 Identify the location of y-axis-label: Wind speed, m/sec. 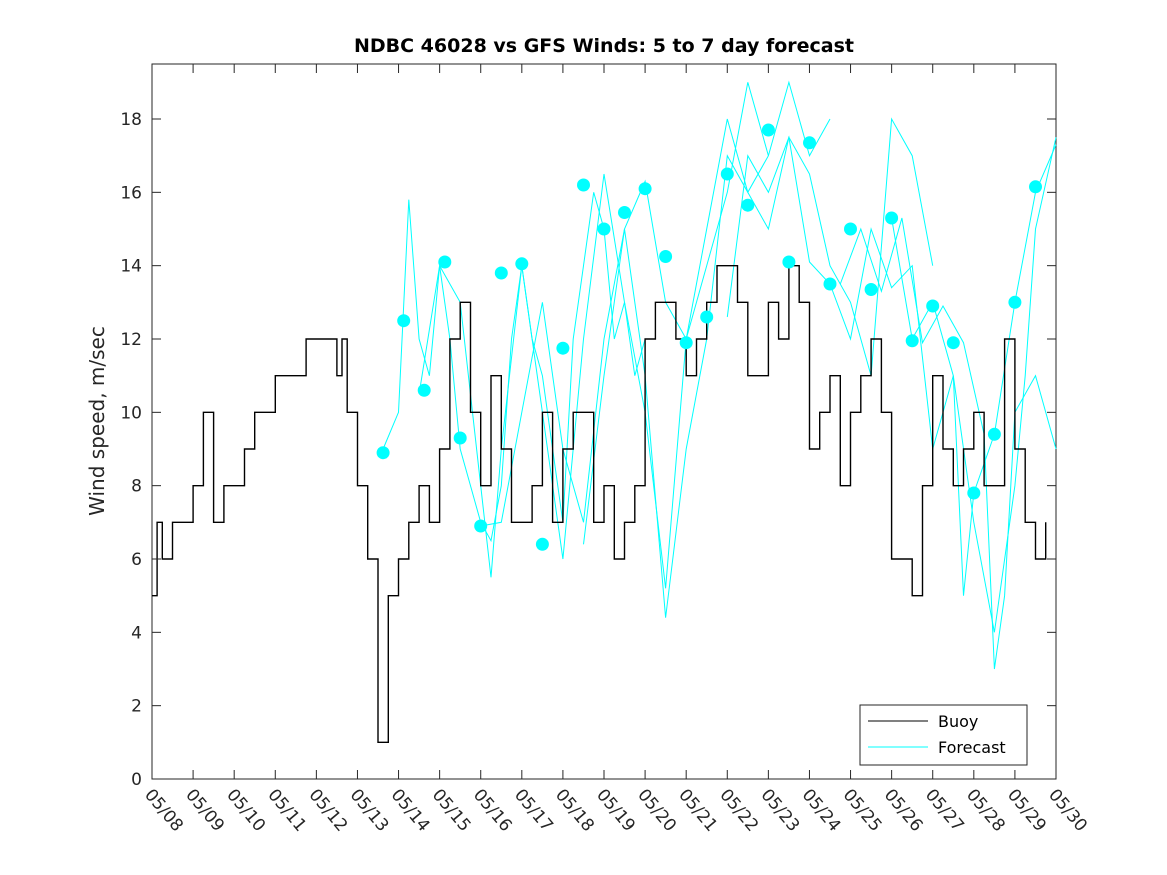
(97, 421).